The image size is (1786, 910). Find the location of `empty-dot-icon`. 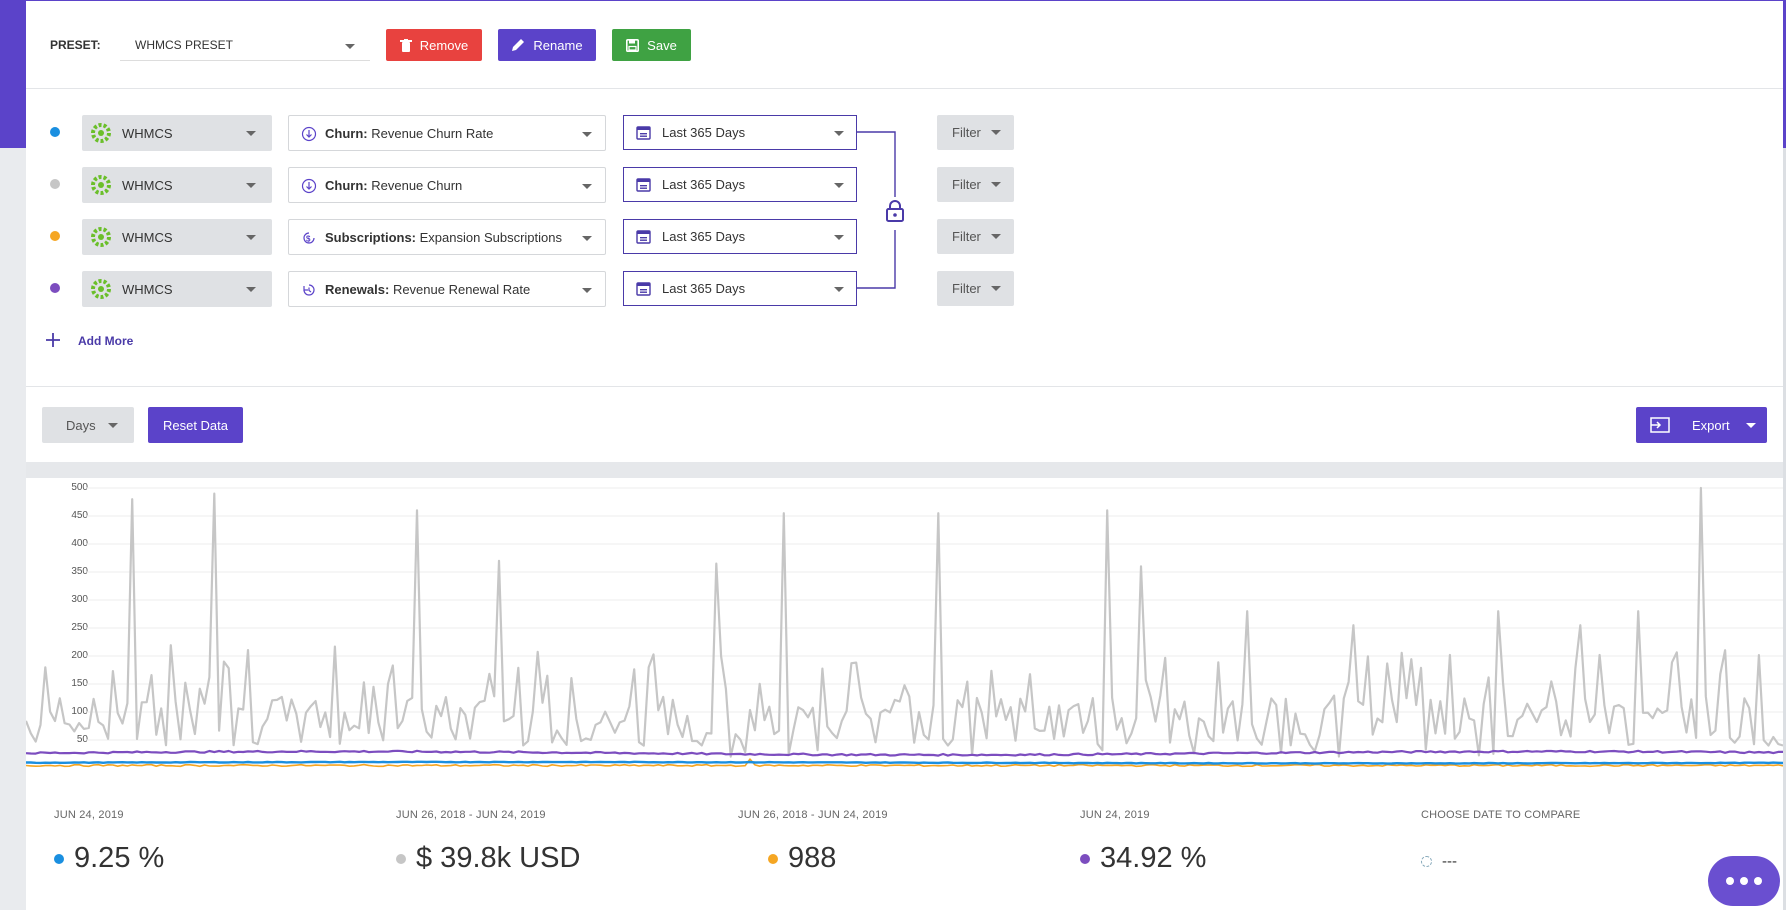

empty-dot-icon is located at coordinates (1426, 861).